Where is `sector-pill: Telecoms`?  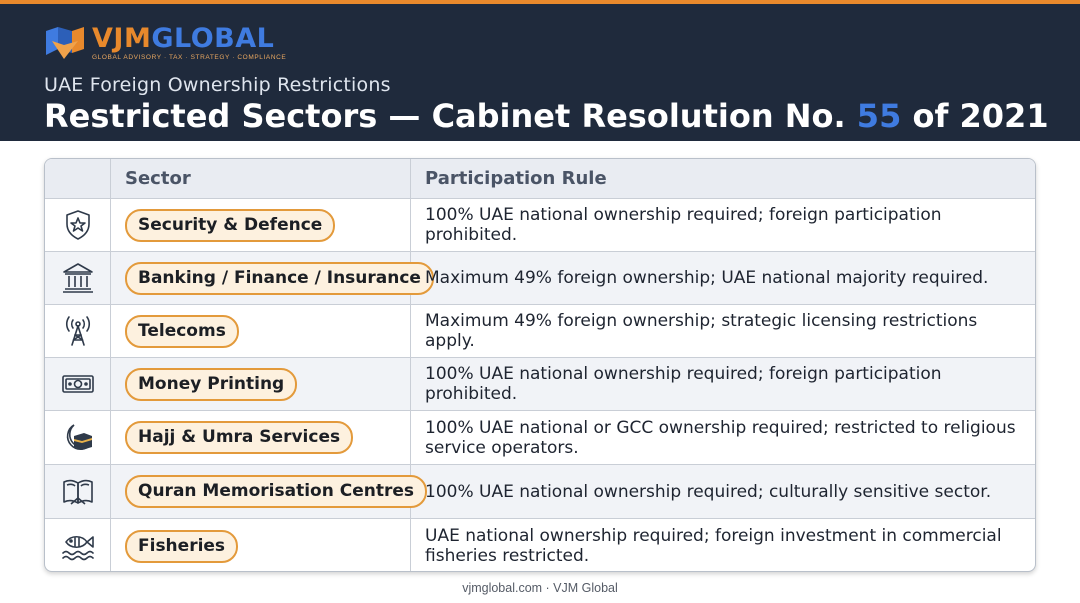 sector-pill: Telecoms is located at coordinates (182, 331).